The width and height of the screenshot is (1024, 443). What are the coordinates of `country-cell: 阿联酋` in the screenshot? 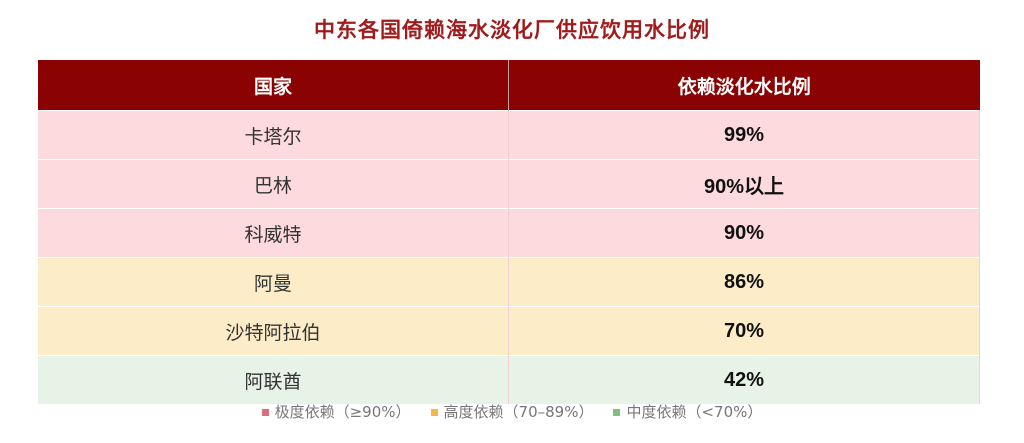 It's located at (273, 379).